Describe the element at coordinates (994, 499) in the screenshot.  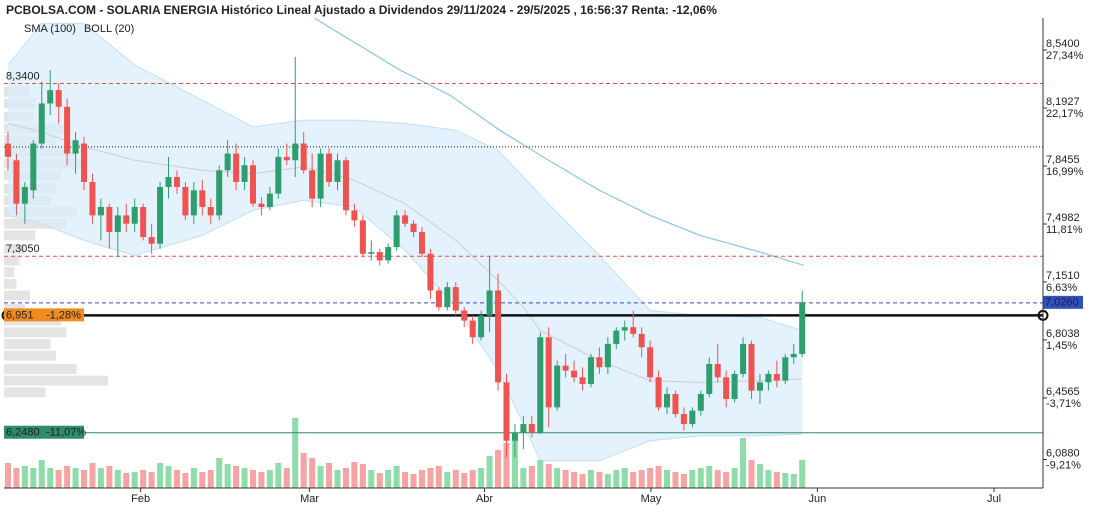
I see `x-tick-label: Jul` at that location.